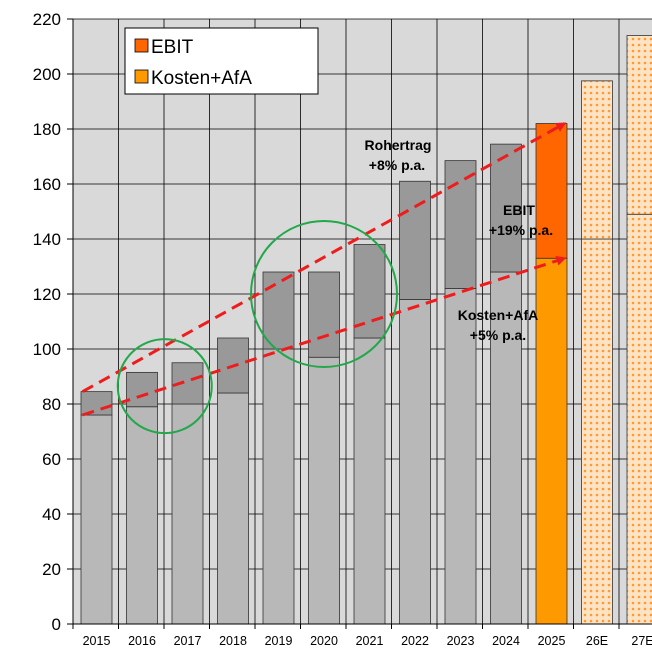  I want to click on bar-kosten-27E, so click(639, 419).